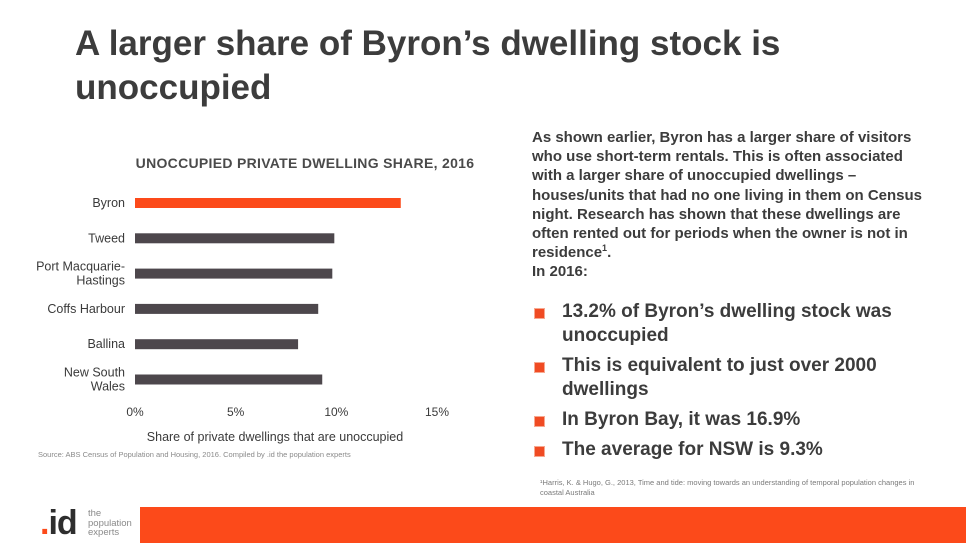  I want to click on category-label: Coffs Harbour, so click(86, 309).